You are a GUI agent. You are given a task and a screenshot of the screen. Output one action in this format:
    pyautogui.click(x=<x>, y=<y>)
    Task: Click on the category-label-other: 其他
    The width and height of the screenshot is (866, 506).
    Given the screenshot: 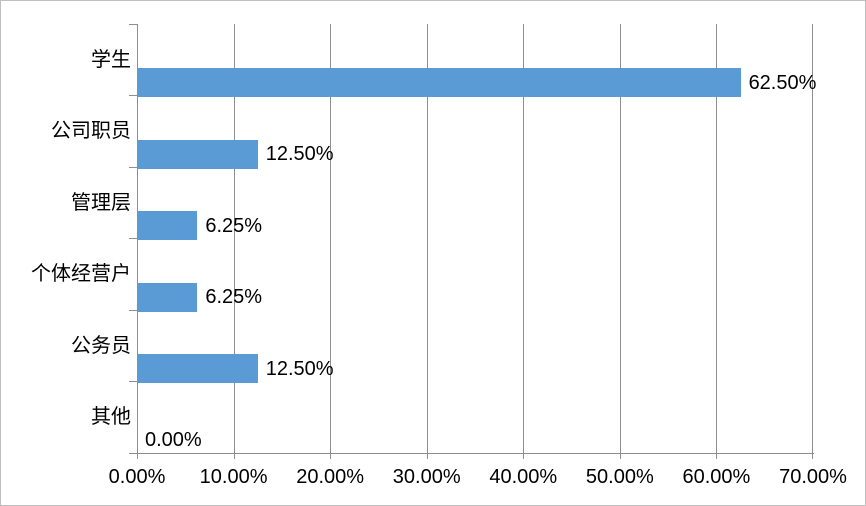 What is the action you would take?
    pyautogui.click(x=111, y=417)
    